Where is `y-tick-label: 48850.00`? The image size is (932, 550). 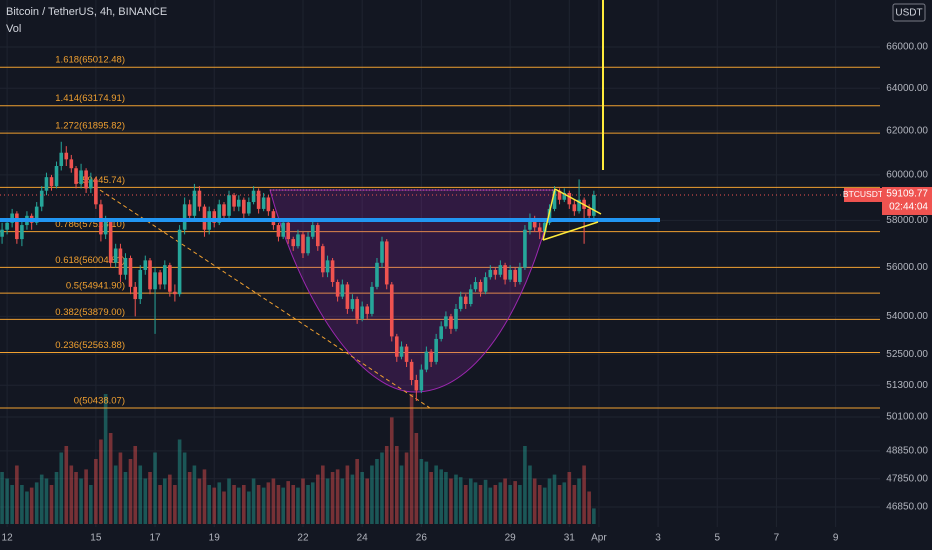
y-tick-label: 48850.00 is located at coordinates (907, 451).